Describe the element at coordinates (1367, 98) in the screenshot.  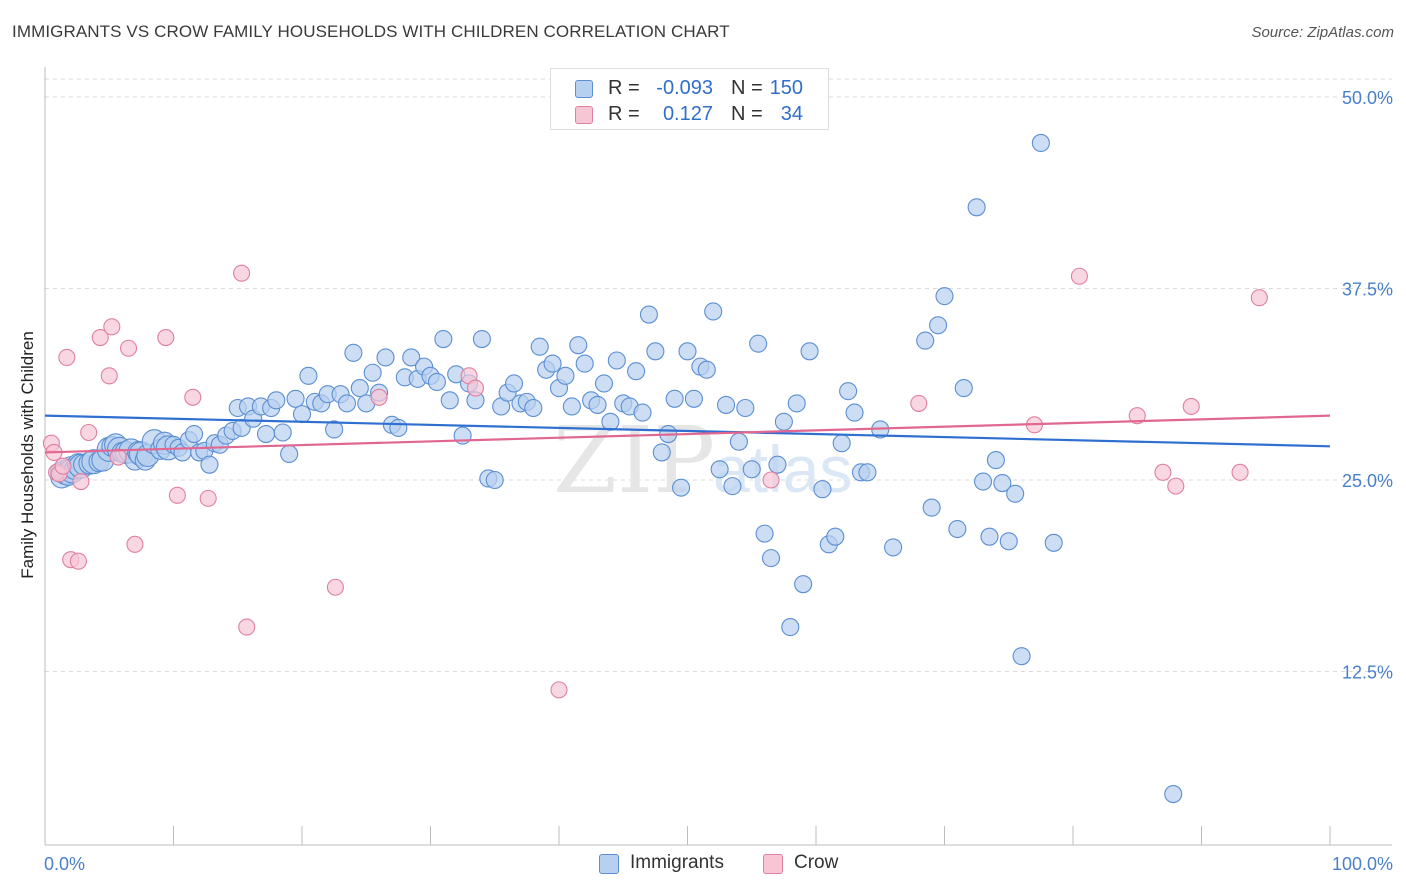
I see `y-tick-label: 50.0%` at that location.